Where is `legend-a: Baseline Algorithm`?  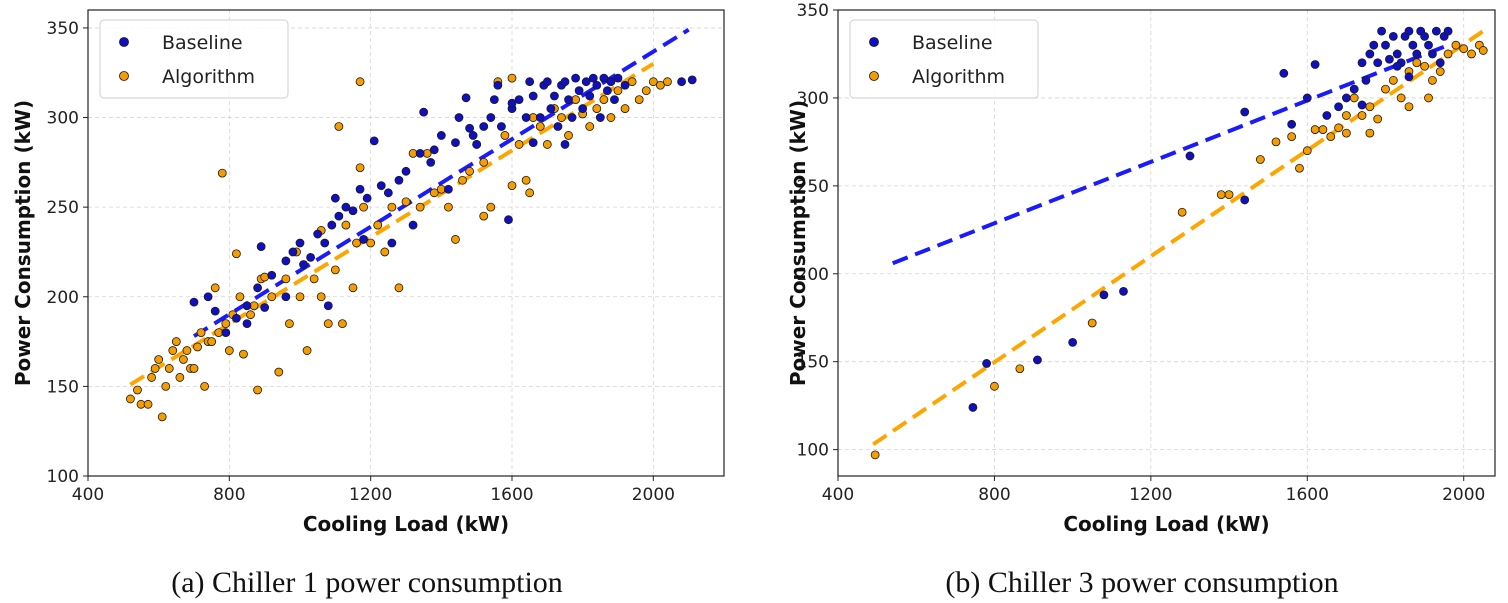 legend-a: Baseline Algorithm is located at coordinates (194, 59).